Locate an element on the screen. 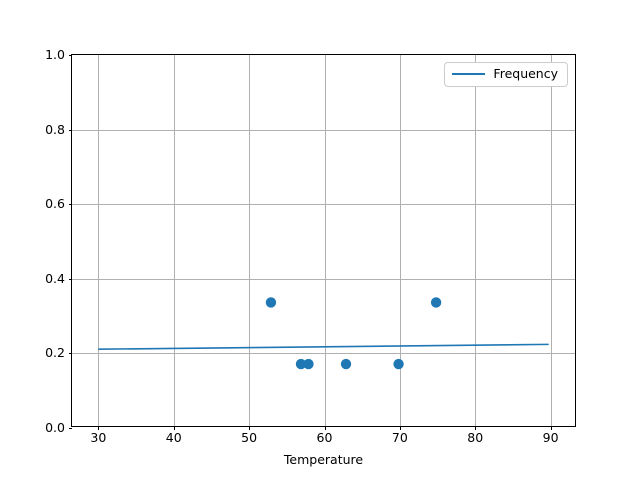  y-tick-label: 0.6 is located at coordinates (55, 203).